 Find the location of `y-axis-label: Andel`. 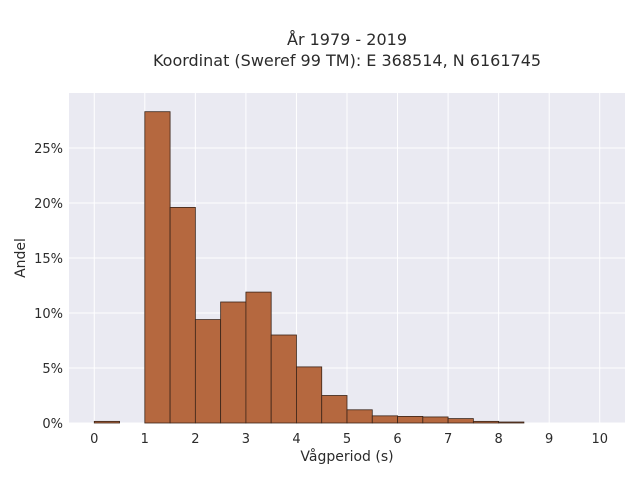

y-axis-label: Andel is located at coordinates (21, 258).